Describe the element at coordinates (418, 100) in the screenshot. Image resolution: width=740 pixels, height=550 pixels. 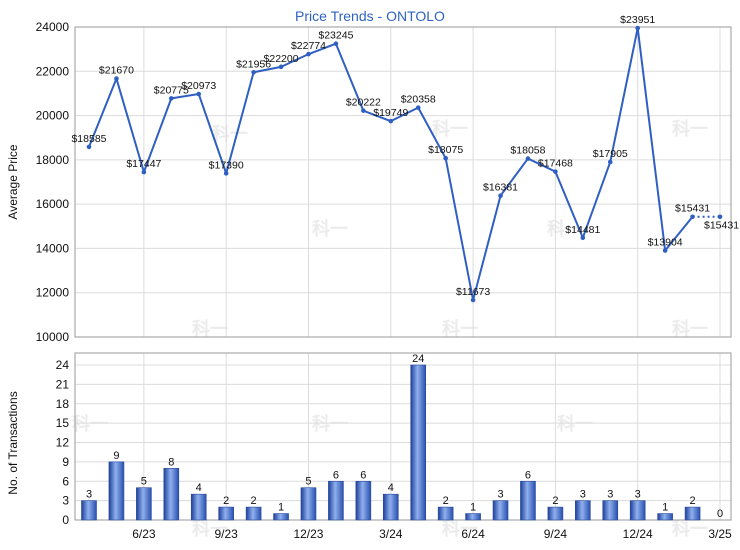
I see `price-data-label: $20358` at that location.